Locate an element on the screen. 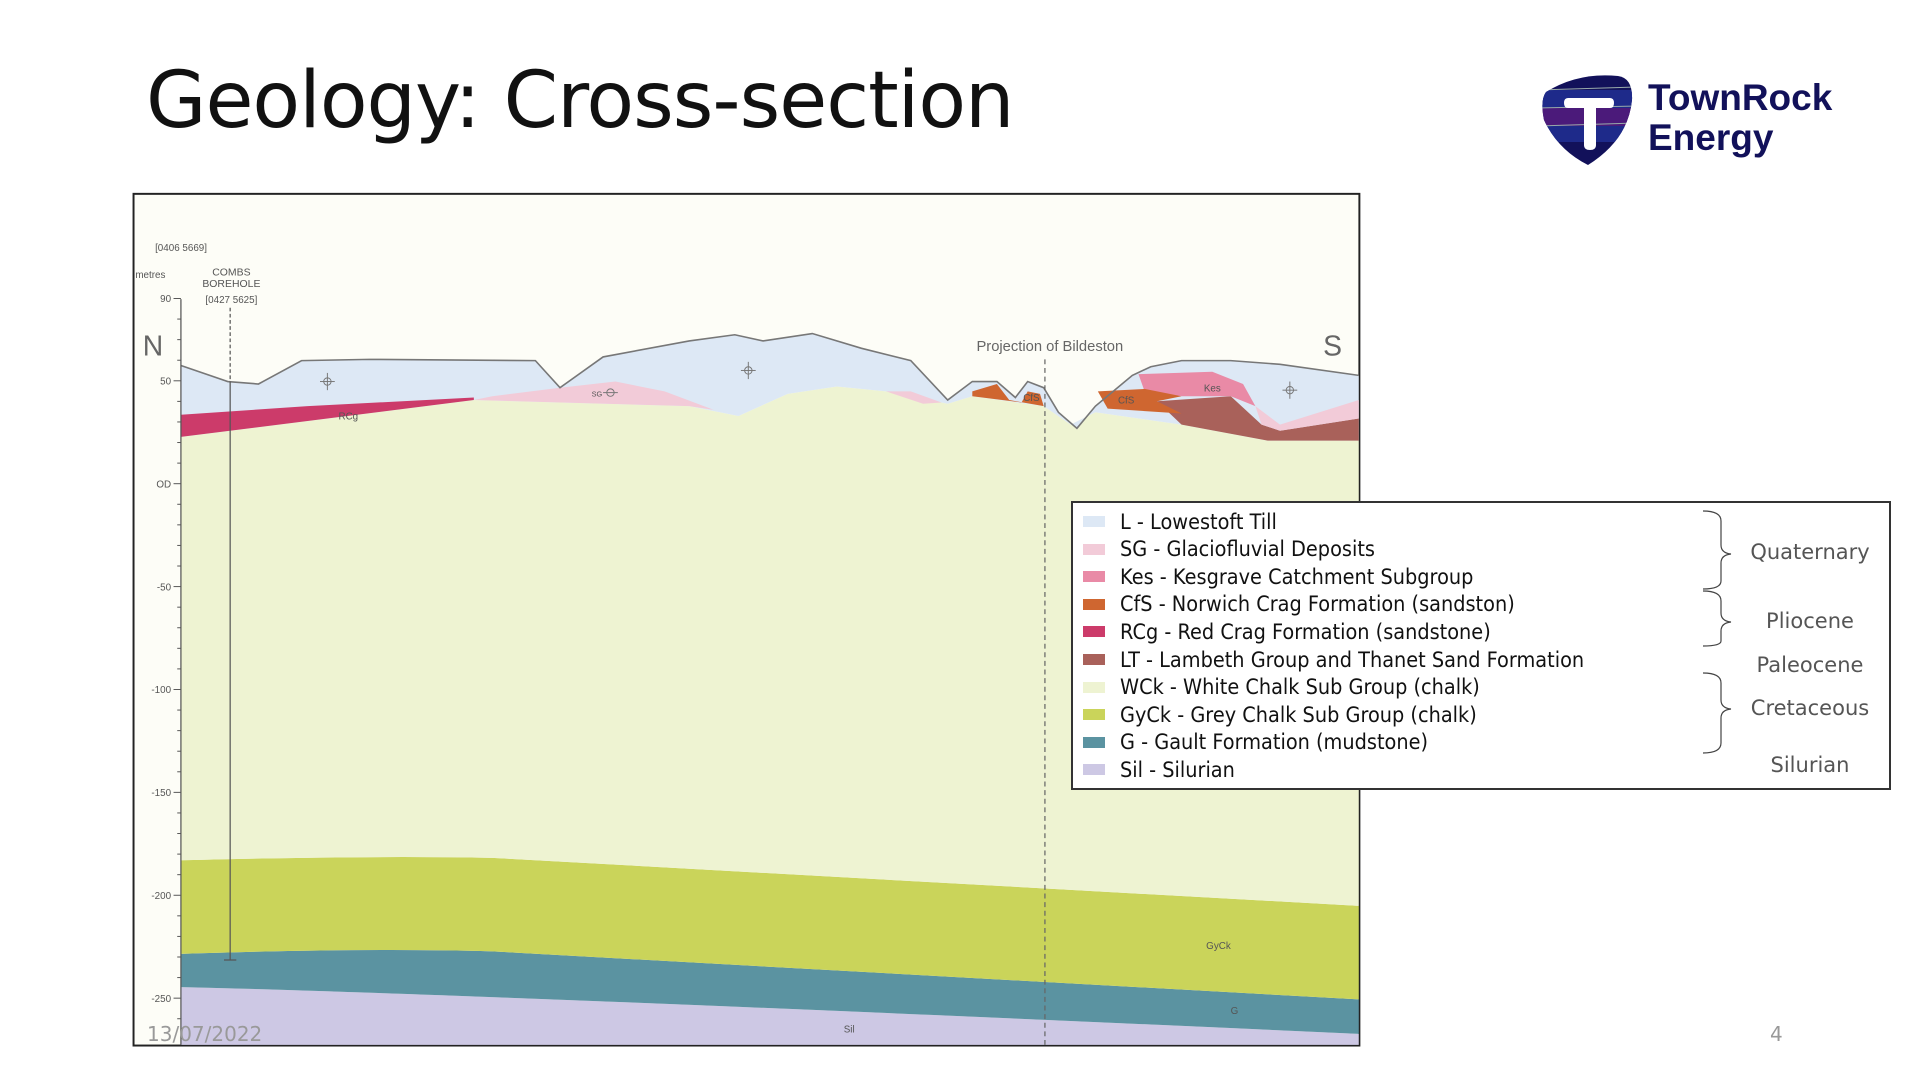  legend-label: Kes - Kesgrave Catchment Subgroup is located at coordinates (1297, 576).